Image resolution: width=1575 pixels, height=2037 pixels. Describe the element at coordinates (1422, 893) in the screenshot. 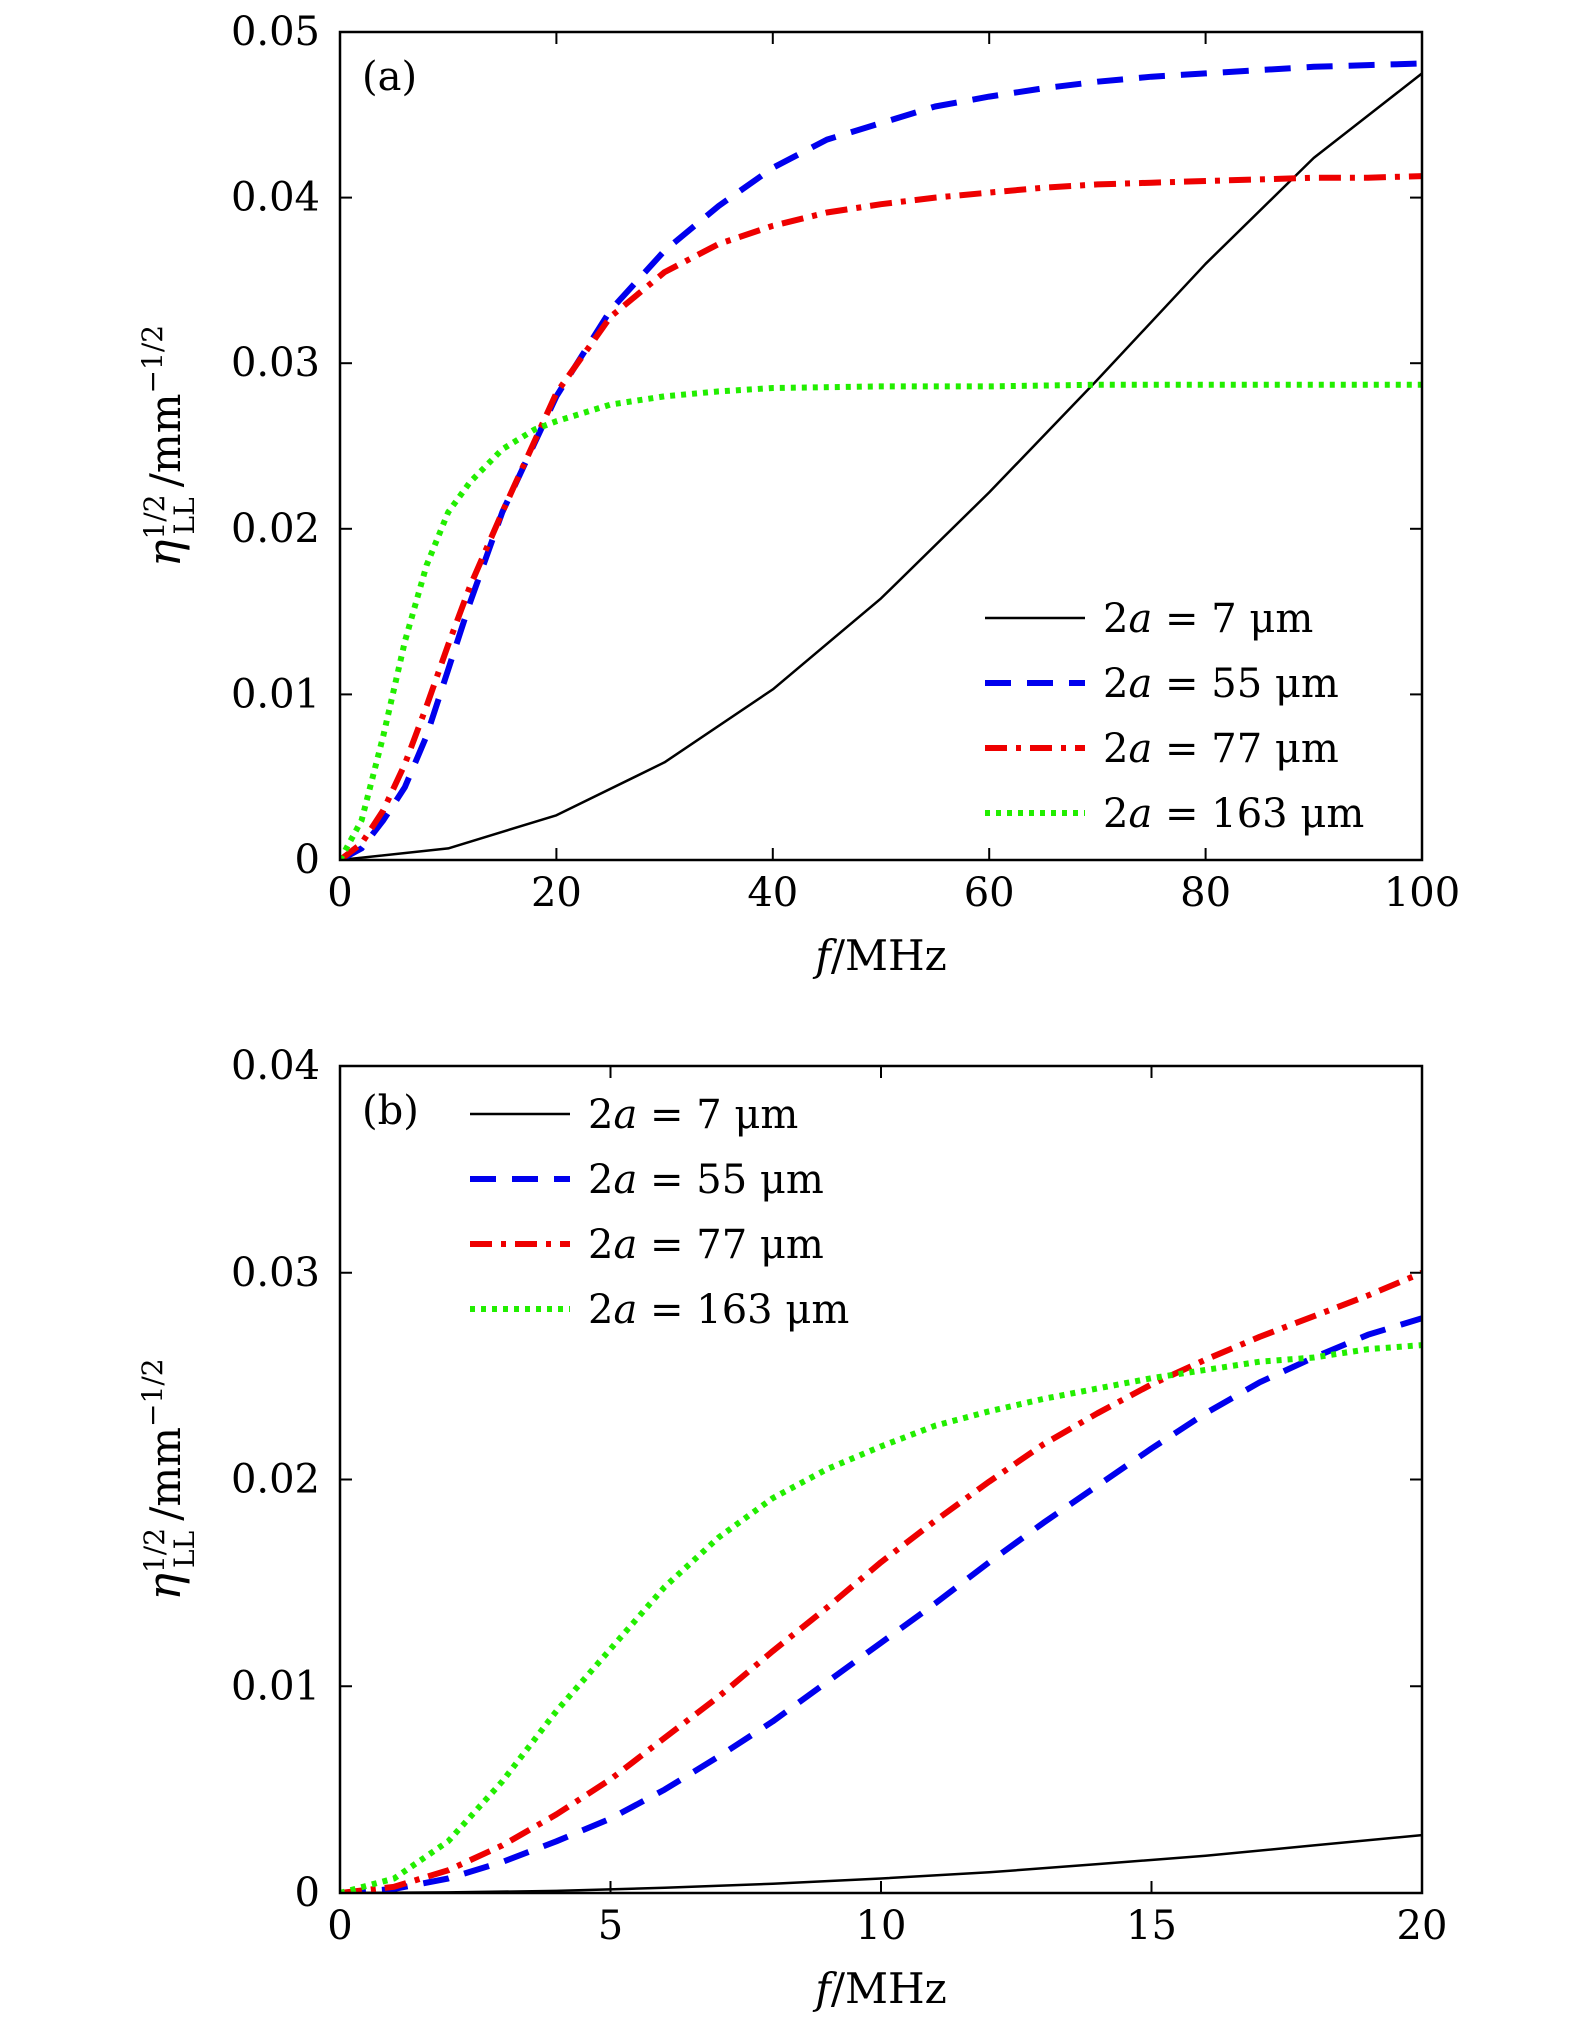

I see `x-tick-label: 100` at that location.